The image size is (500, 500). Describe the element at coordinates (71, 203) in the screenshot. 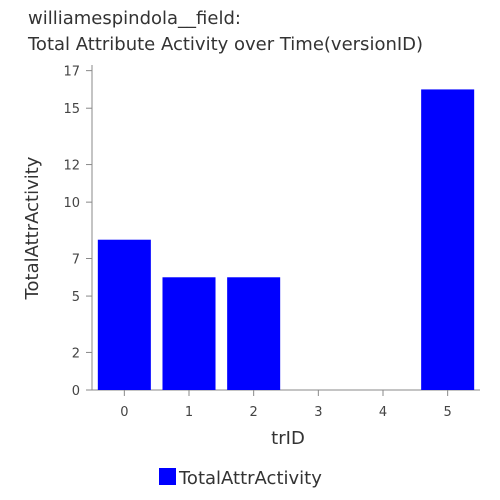

I see `y-tick-label: 10` at that location.